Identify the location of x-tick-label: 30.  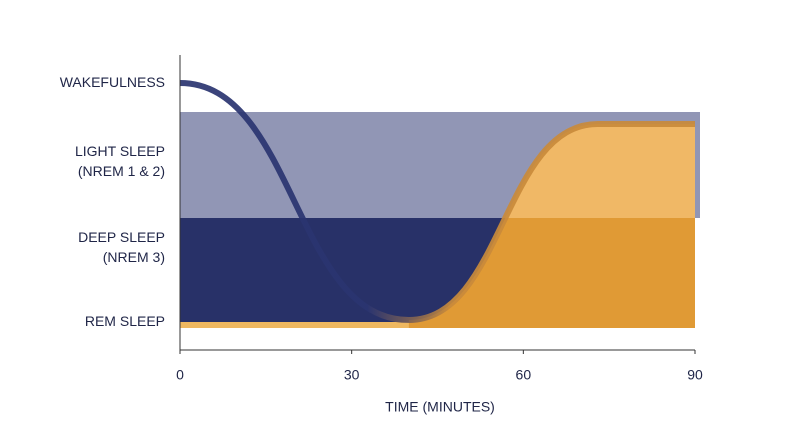
(352, 375).